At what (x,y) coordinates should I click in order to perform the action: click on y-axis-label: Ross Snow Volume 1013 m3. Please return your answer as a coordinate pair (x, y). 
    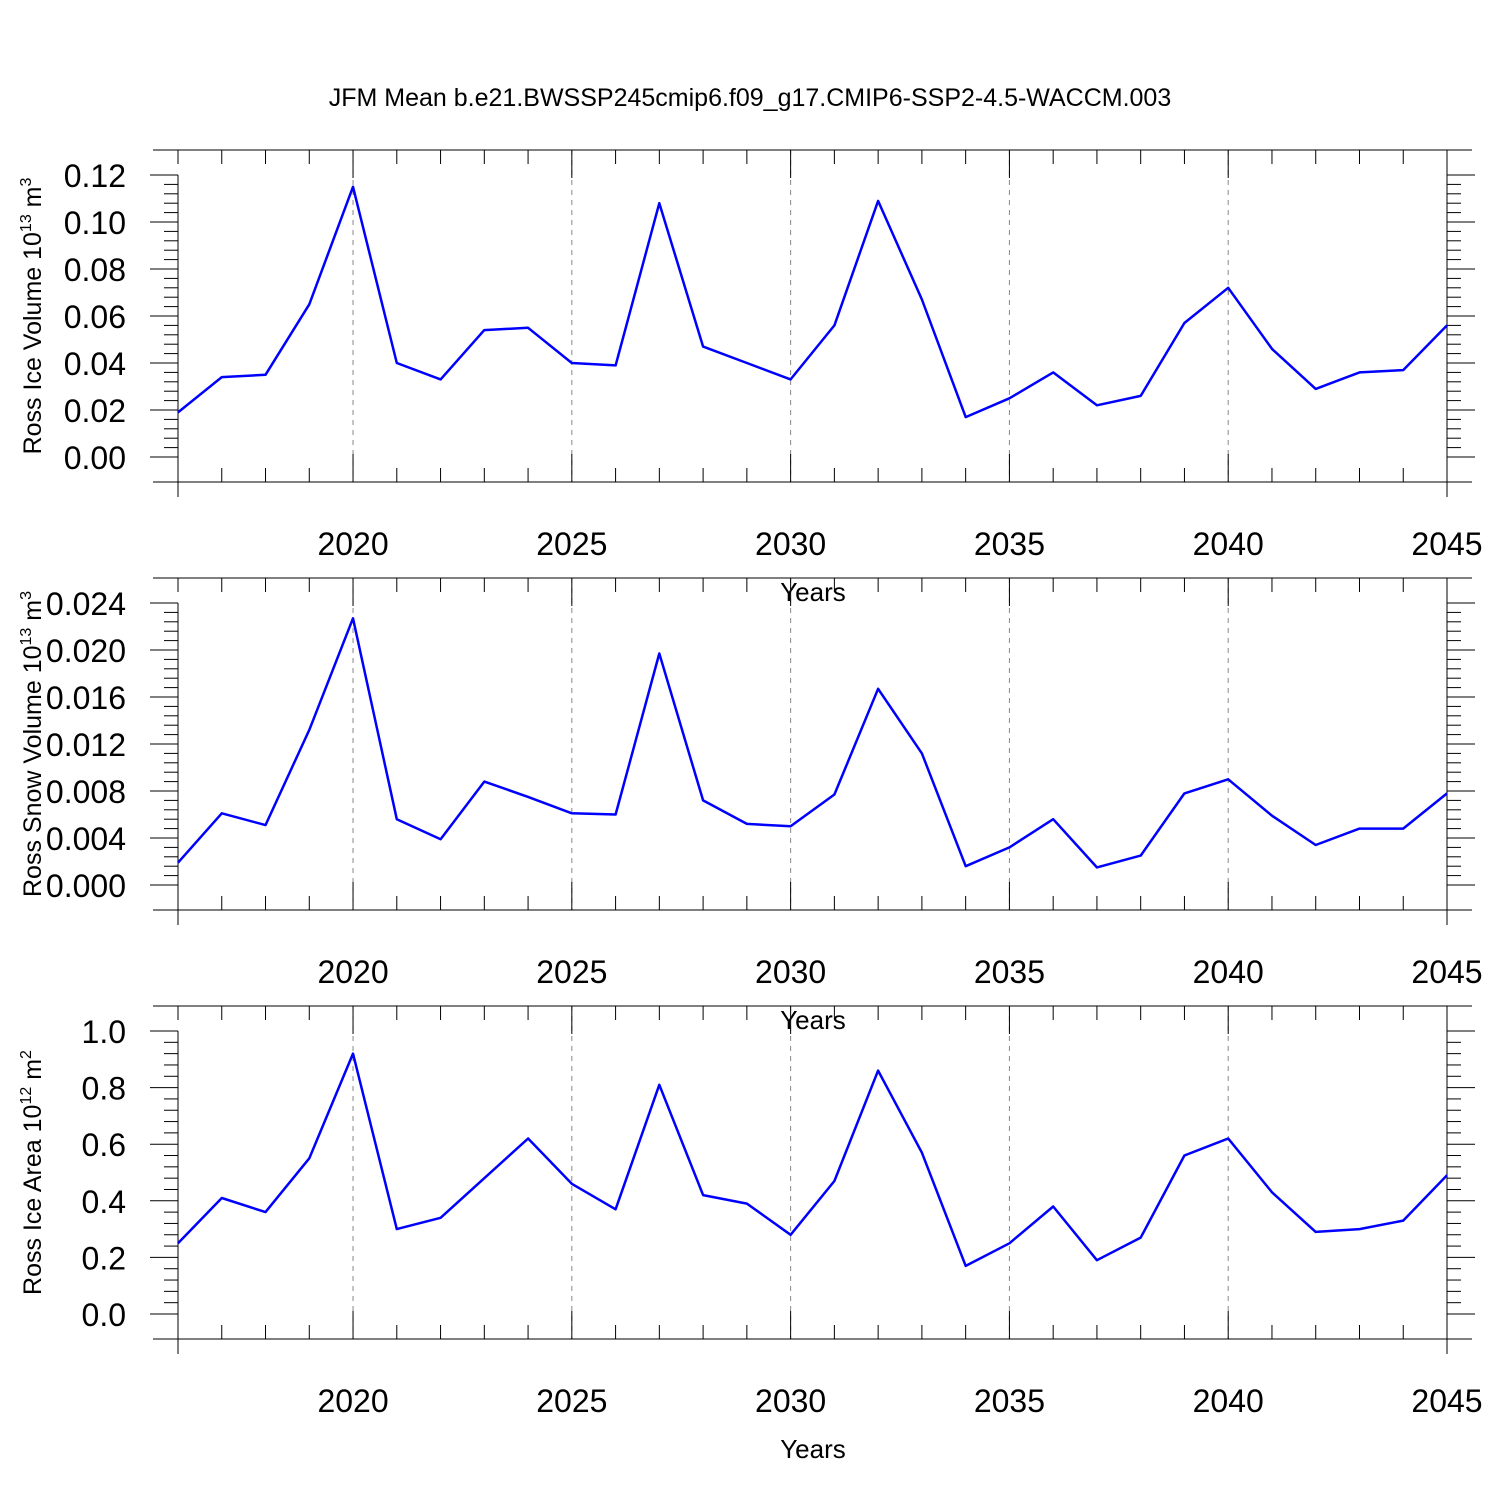
    Looking at the image, I should click on (32, 744).